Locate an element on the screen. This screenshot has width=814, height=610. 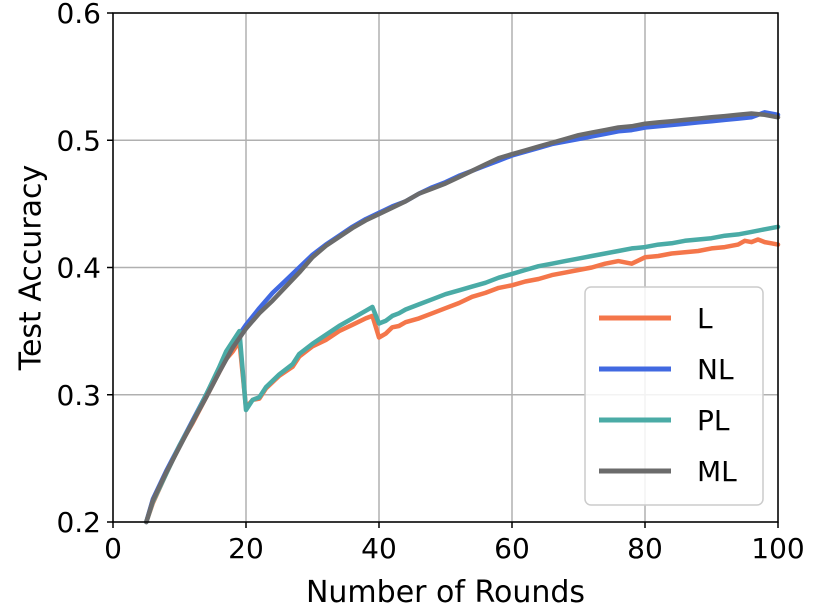
legend-box is located at coordinates (674, 396).